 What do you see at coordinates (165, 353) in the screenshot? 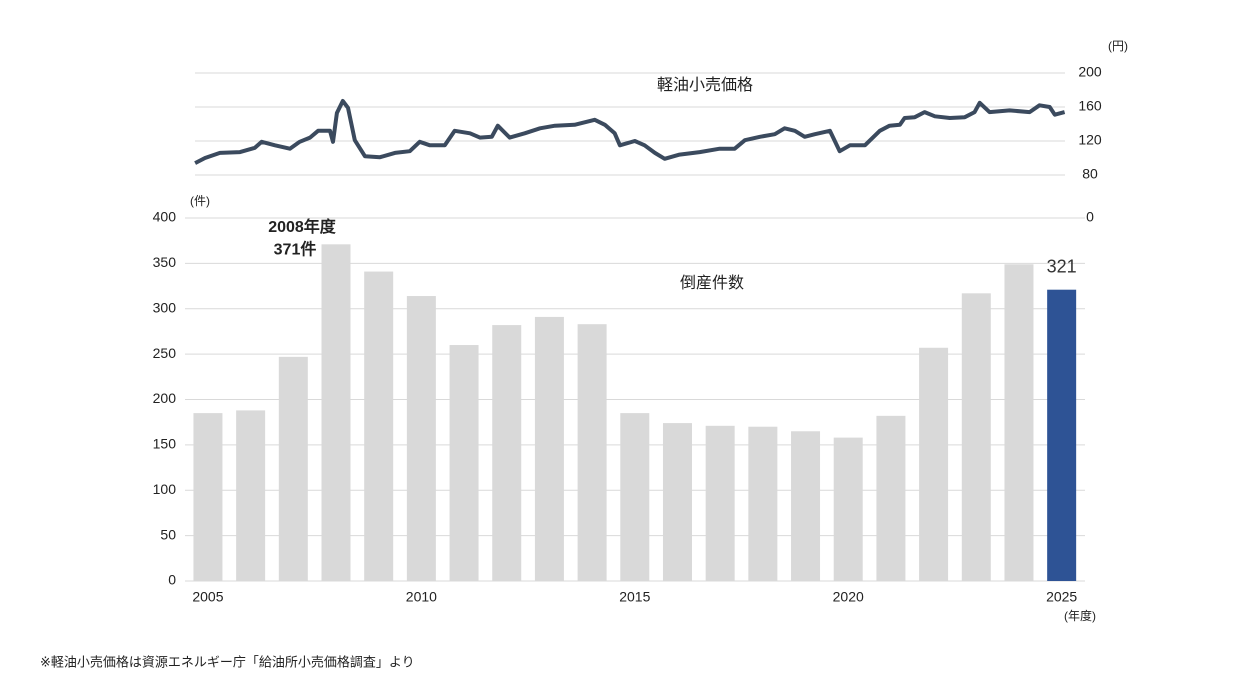
I see `y-tick-label: 250` at bounding box center [165, 353].